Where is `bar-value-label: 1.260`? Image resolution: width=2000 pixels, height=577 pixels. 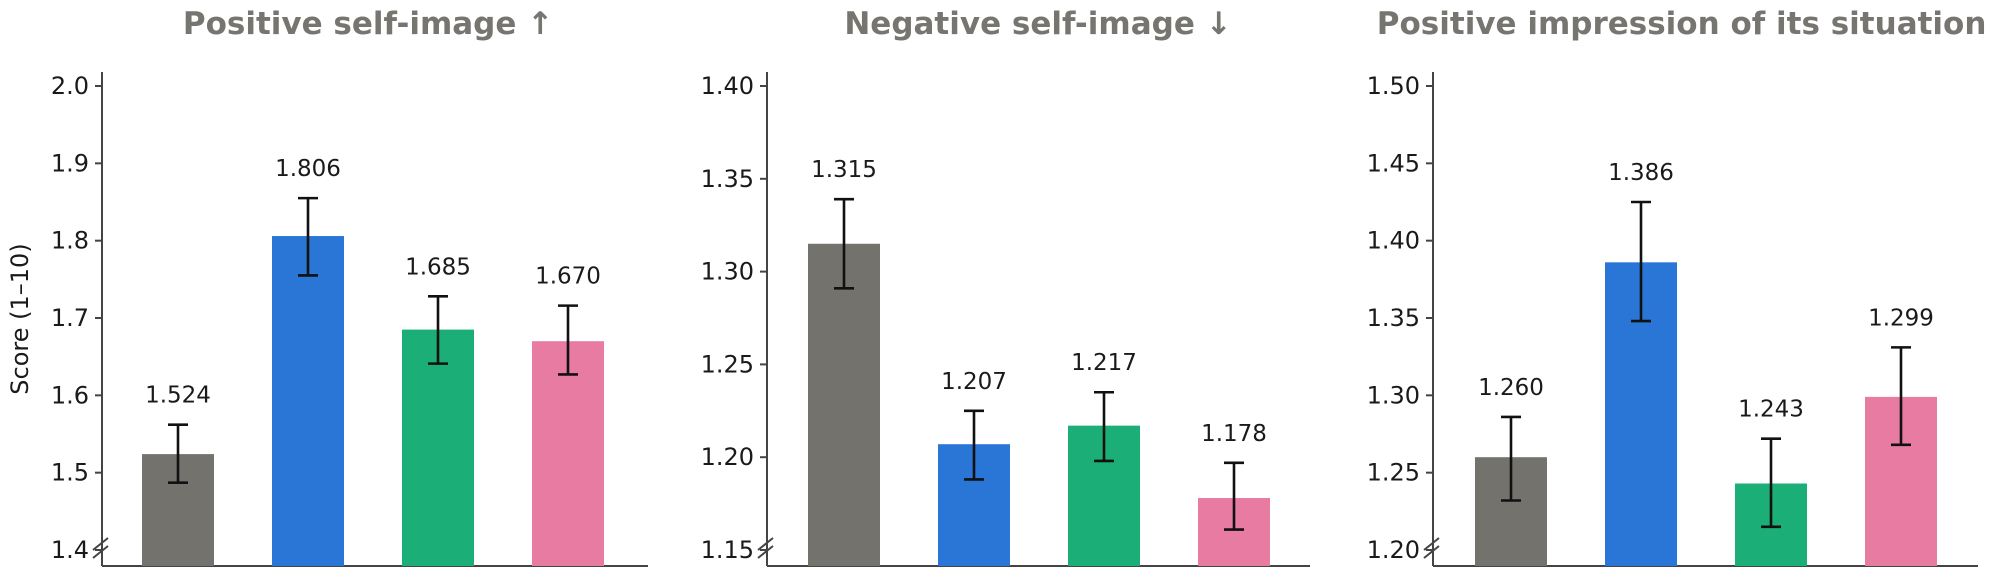 bar-value-label: 1.260 is located at coordinates (1511, 388).